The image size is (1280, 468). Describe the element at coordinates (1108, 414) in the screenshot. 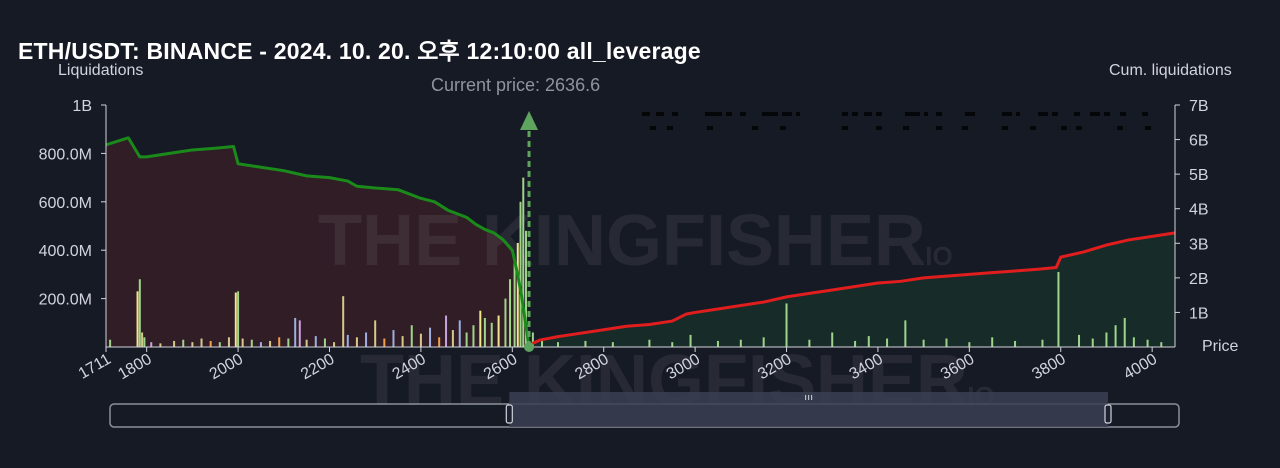

I see `range-handle-right` at that location.